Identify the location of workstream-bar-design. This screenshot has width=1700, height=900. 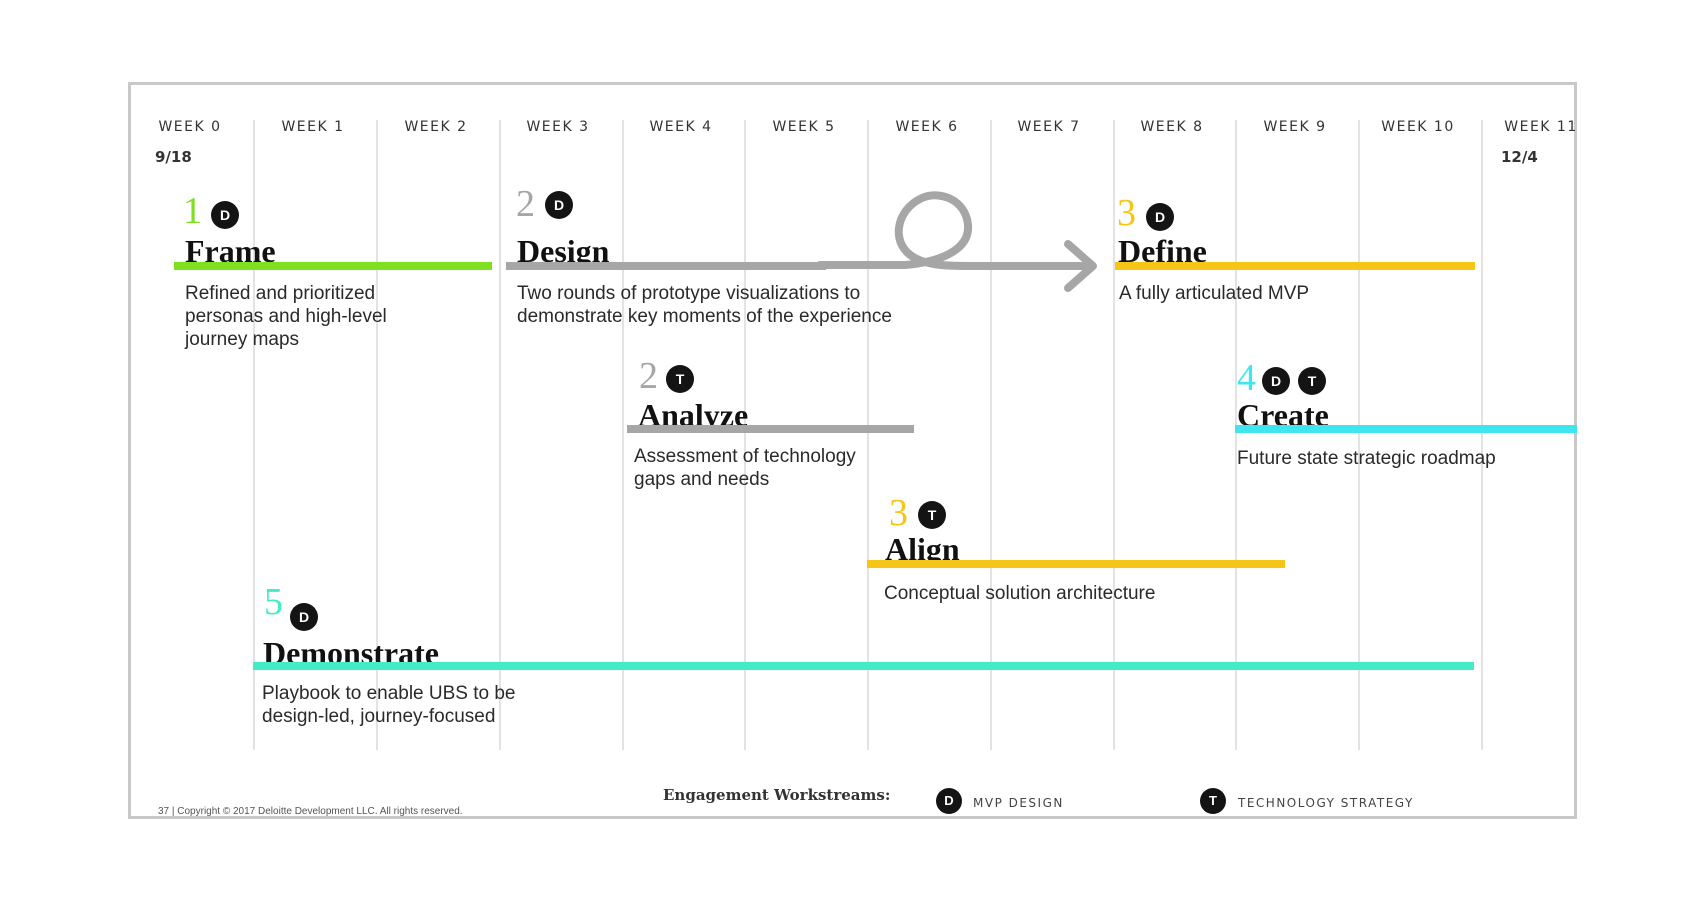
(666, 266).